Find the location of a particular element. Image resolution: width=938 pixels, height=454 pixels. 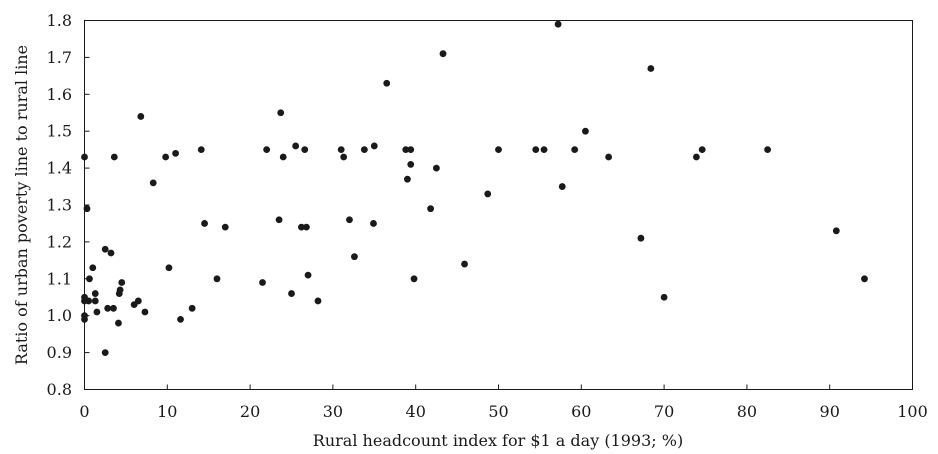

y-tick-label: 1.5 is located at coordinates (59, 131).